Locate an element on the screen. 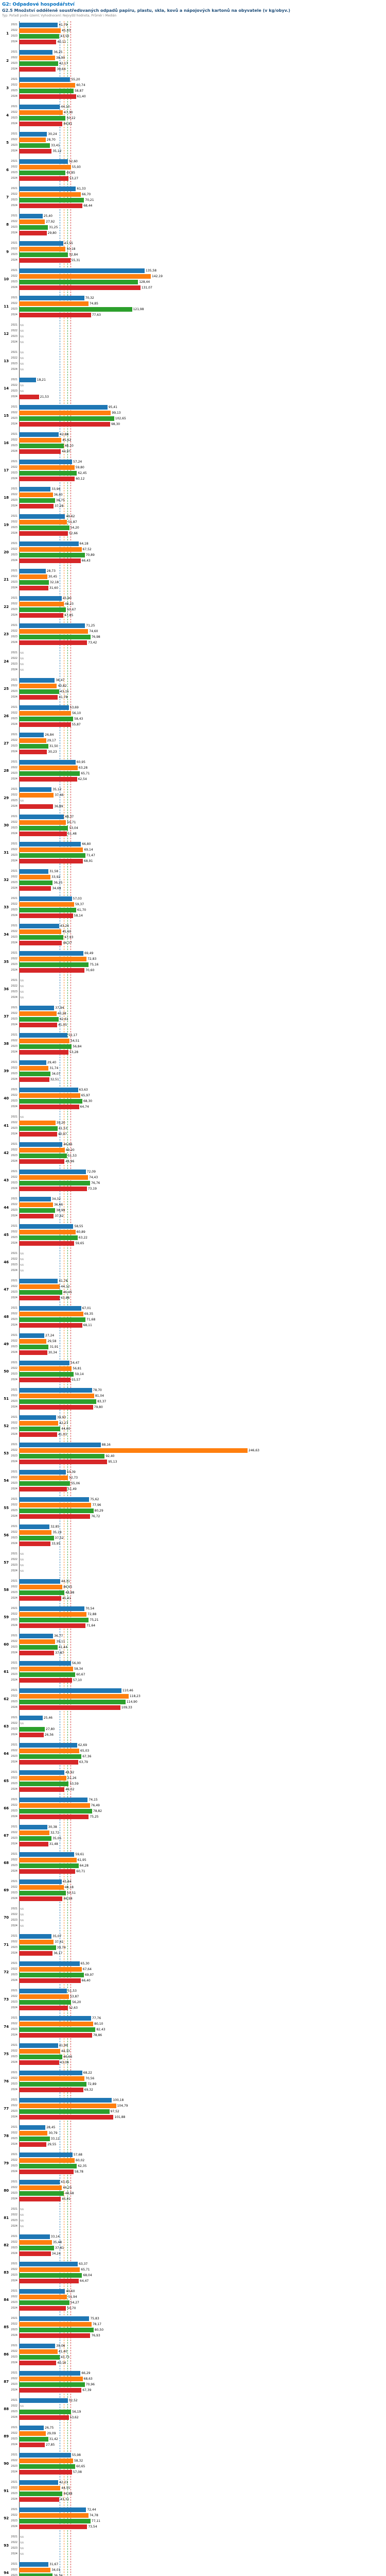 The height and width of the screenshot is (2576, 386). group-number-label: 55 is located at coordinates (7, 1508).